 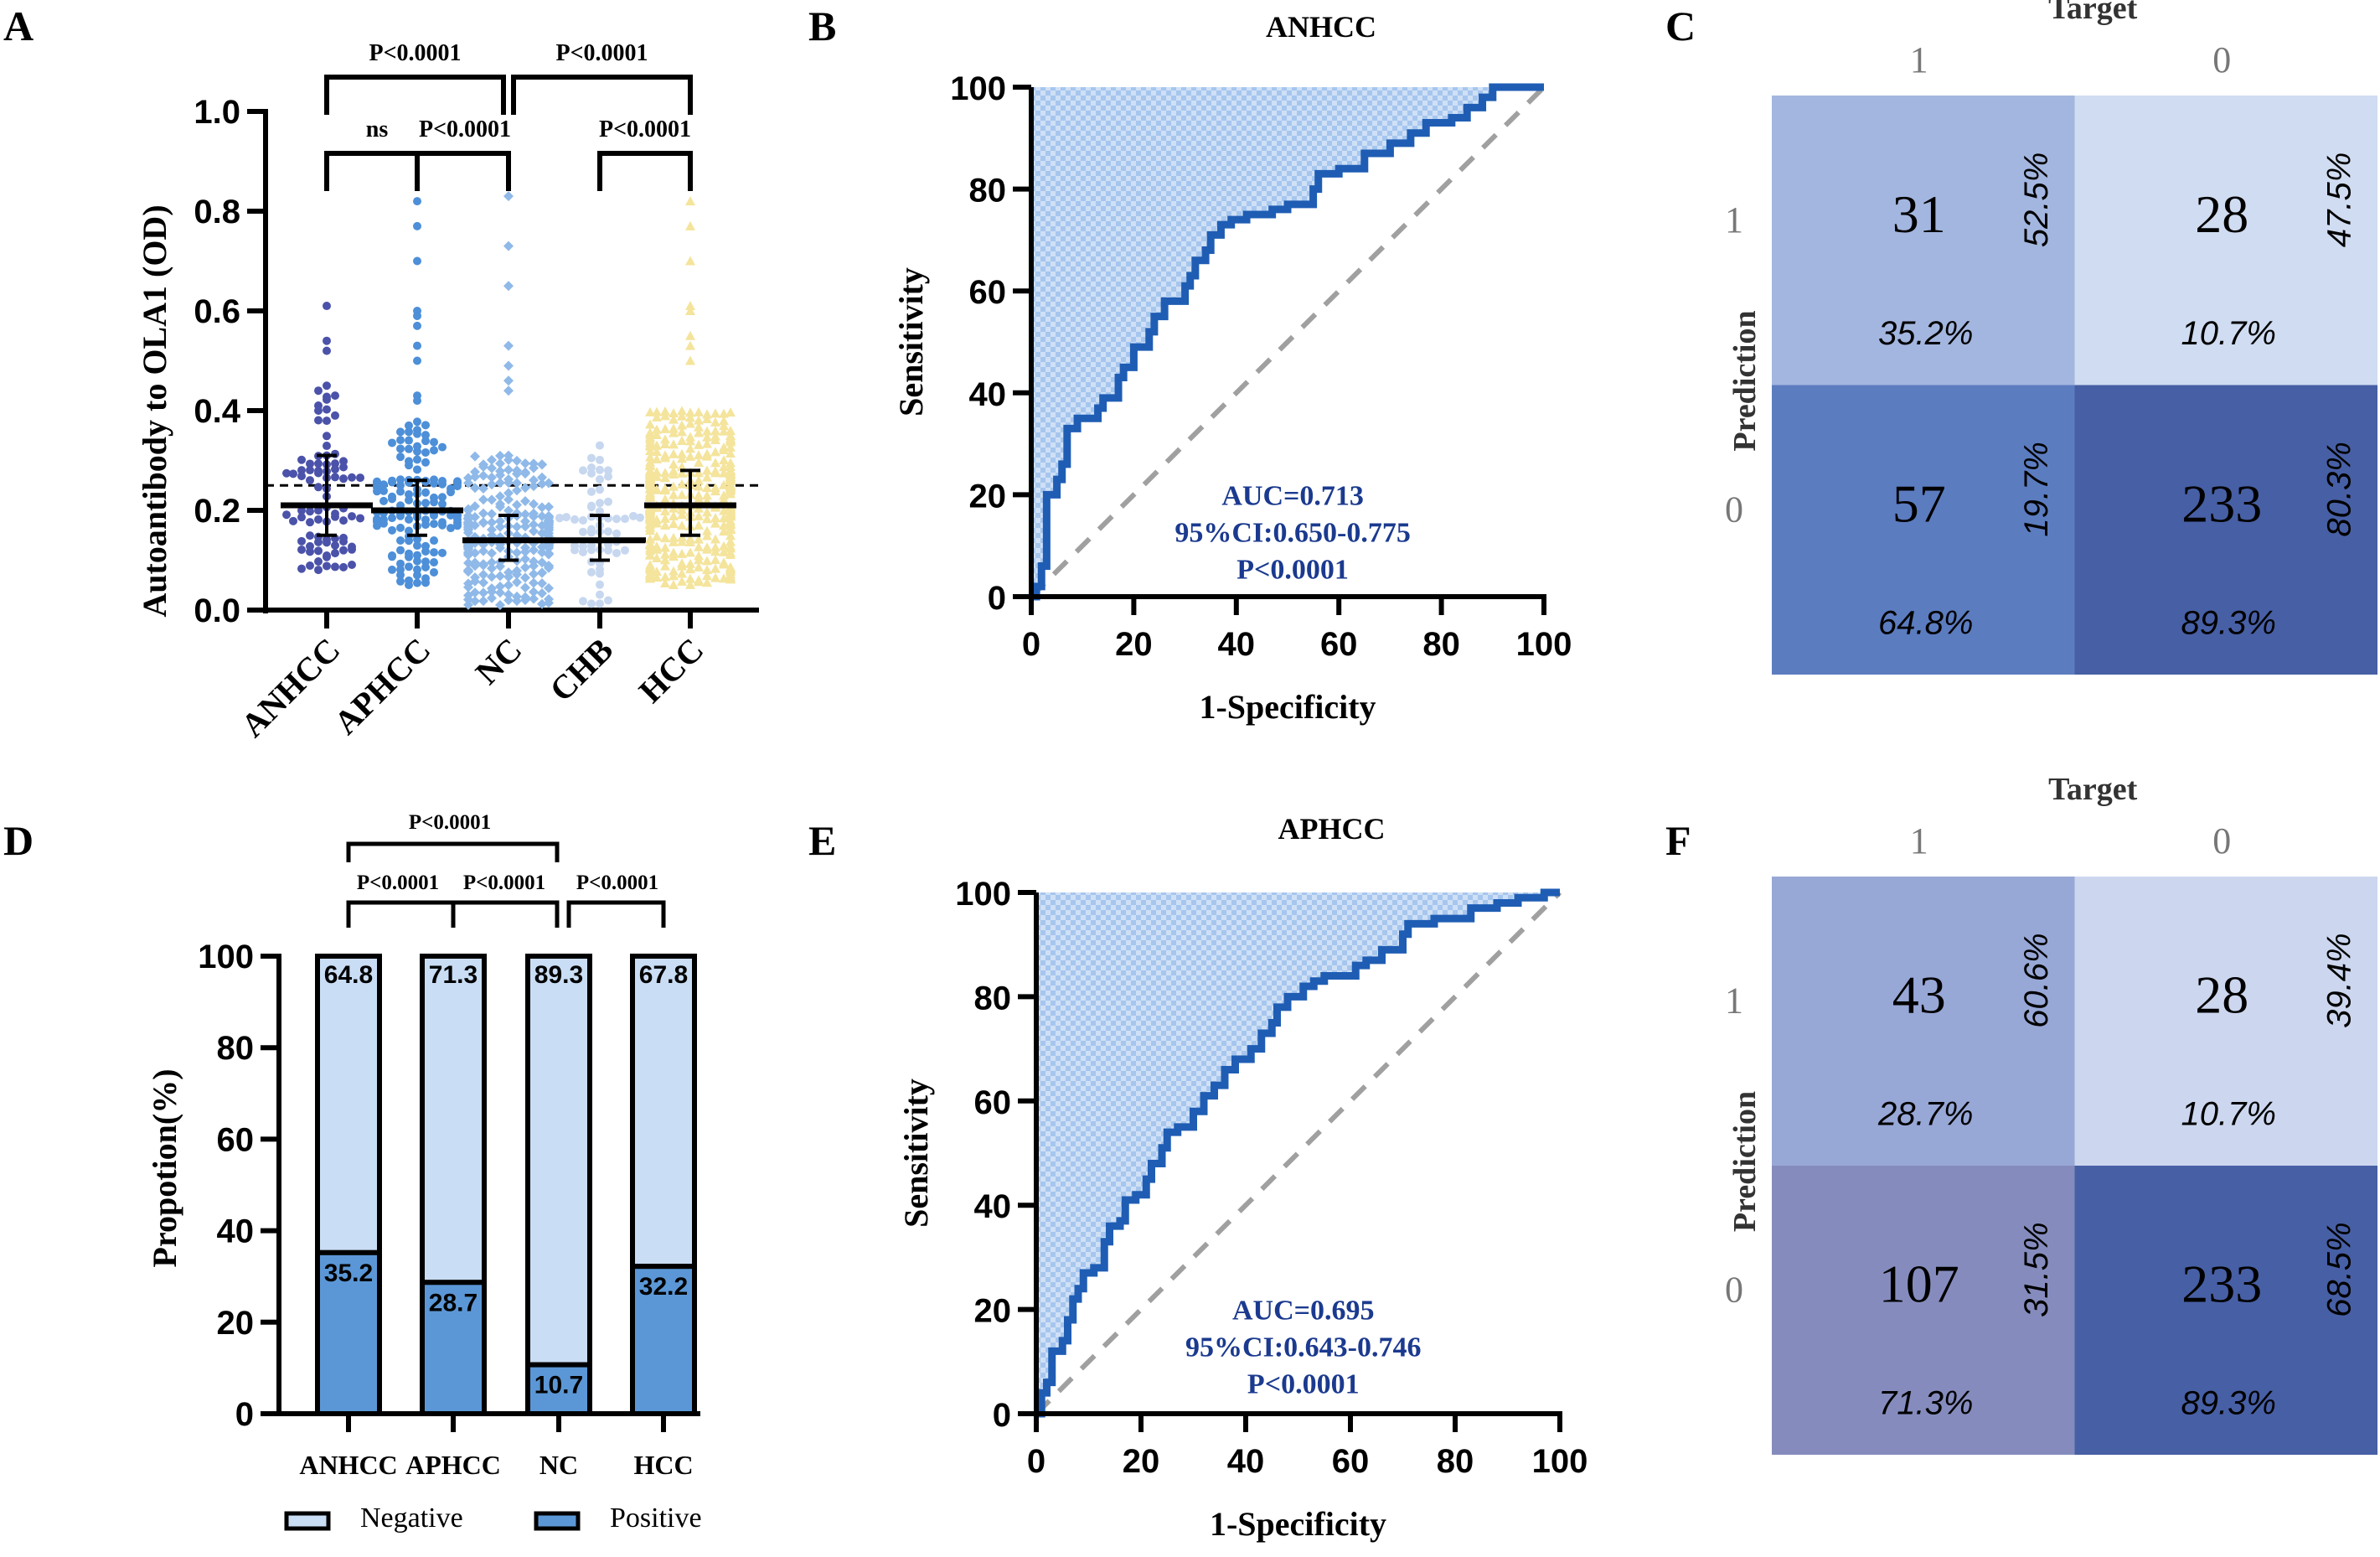 I want to click on x-axis-title: 1-Specificity, so click(x=1287, y=707).